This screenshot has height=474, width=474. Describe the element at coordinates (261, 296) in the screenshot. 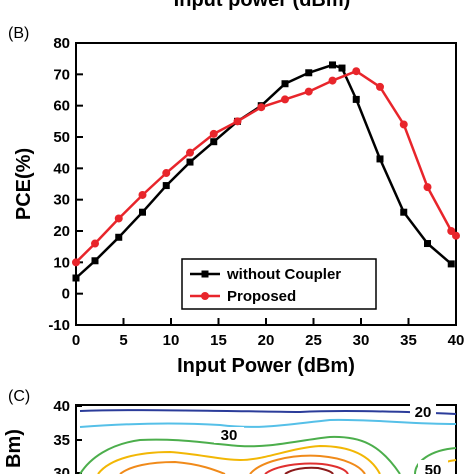

I see `pce-legend-entry: Proposed` at that location.